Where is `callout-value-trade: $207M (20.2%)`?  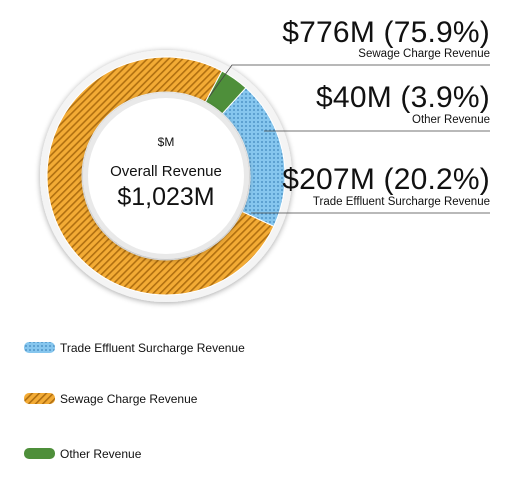 callout-value-trade: $207M (20.2%) is located at coordinates (386, 179).